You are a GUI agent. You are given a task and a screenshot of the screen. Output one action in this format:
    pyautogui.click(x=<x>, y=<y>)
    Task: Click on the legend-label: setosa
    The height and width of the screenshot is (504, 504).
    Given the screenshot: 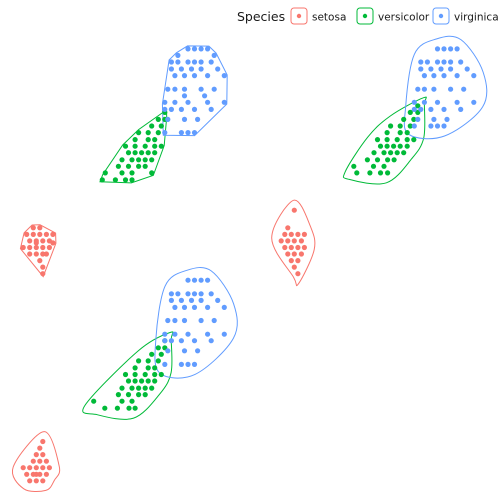 What is the action you would take?
    pyautogui.click(x=329, y=18)
    